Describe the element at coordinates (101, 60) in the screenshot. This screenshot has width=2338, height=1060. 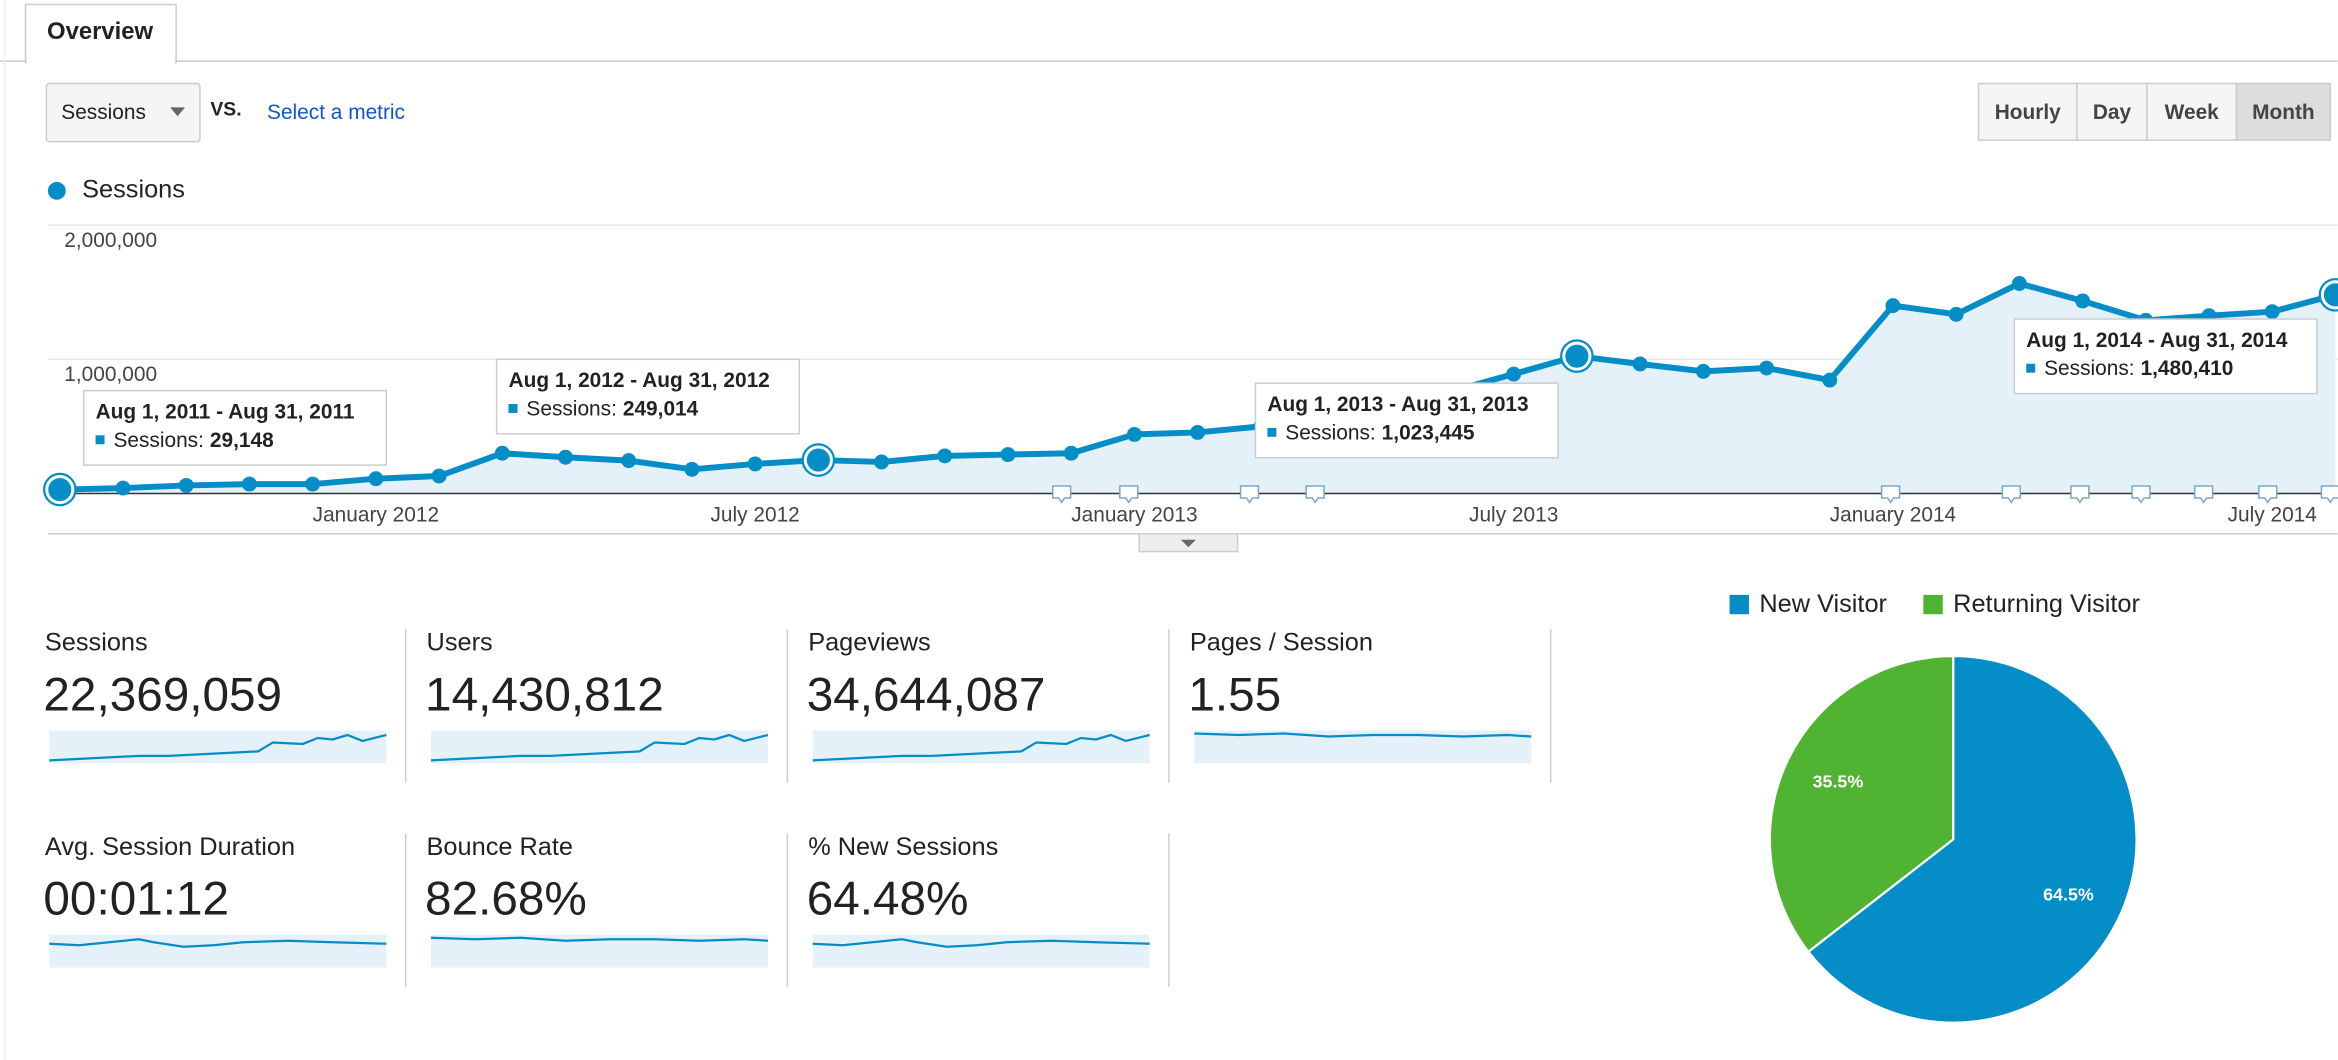
I see `tab-join` at that location.